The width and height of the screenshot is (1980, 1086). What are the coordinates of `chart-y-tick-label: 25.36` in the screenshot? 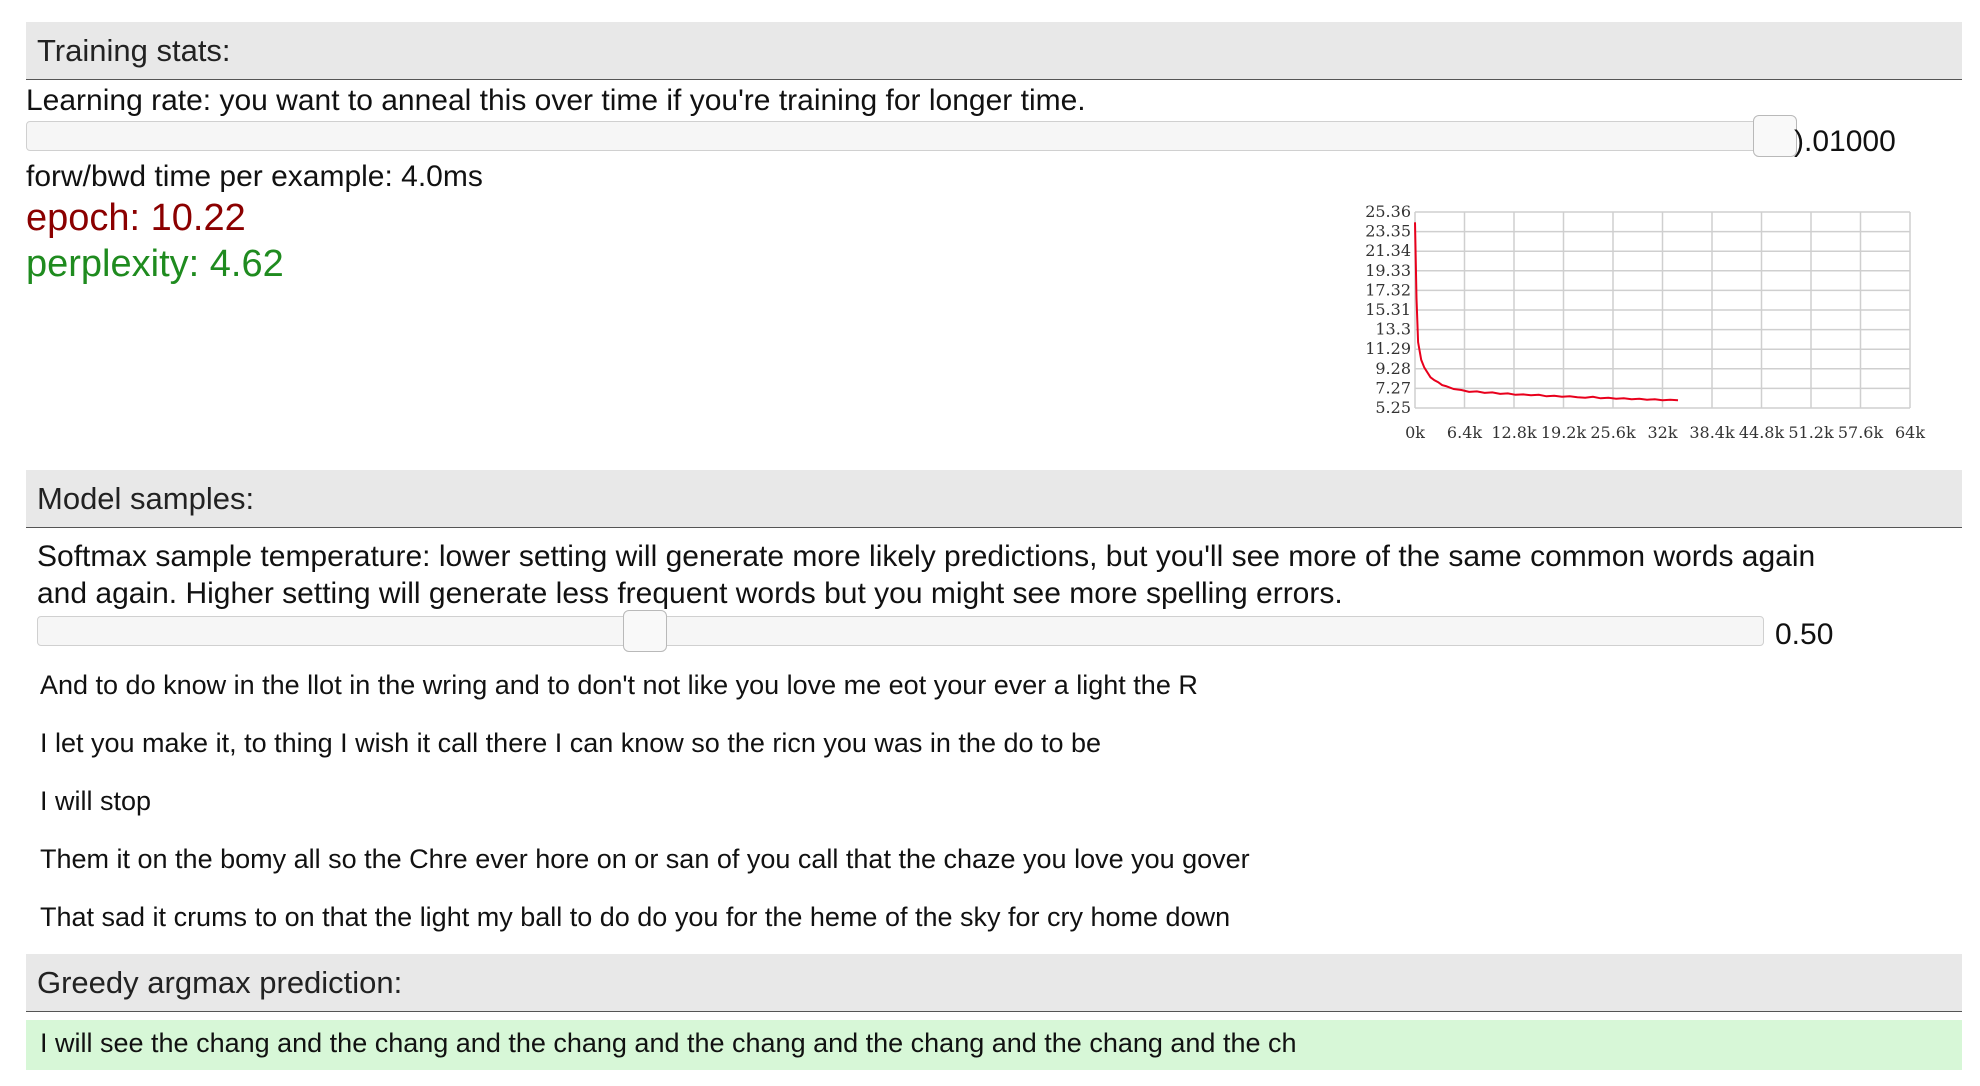 It's located at (1388, 211).